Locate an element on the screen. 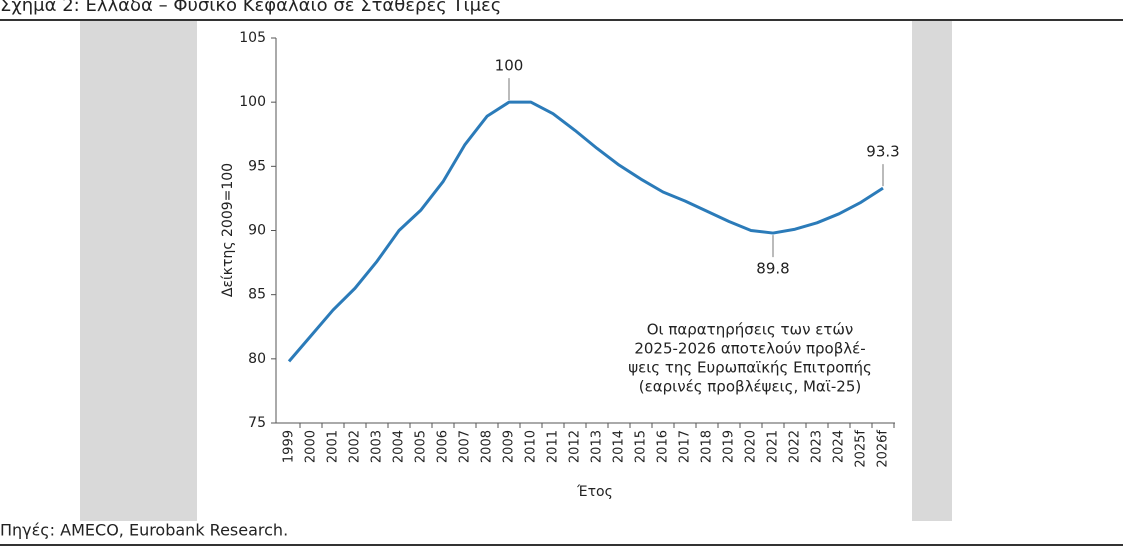 This screenshot has height=556, width=1123. source: Πηγές: AMECO, Eurobank Research. is located at coordinates (144, 530).